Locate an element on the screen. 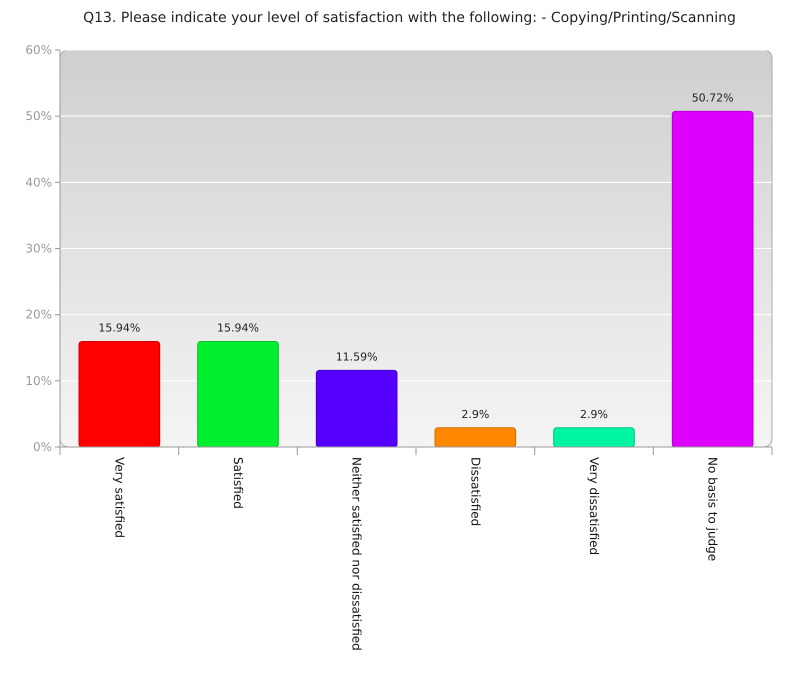  x-tick-label: Dissatisfied is located at coordinates (475, 491).